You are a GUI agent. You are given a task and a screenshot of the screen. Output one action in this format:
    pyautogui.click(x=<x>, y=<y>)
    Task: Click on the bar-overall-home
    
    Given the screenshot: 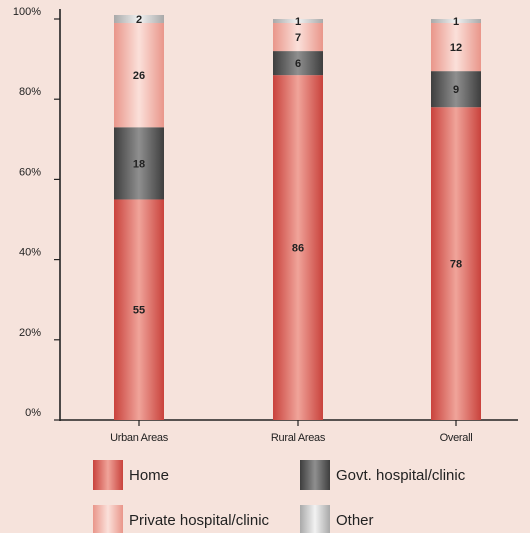 What is the action you would take?
    pyautogui.click(x=456, y=263)
    